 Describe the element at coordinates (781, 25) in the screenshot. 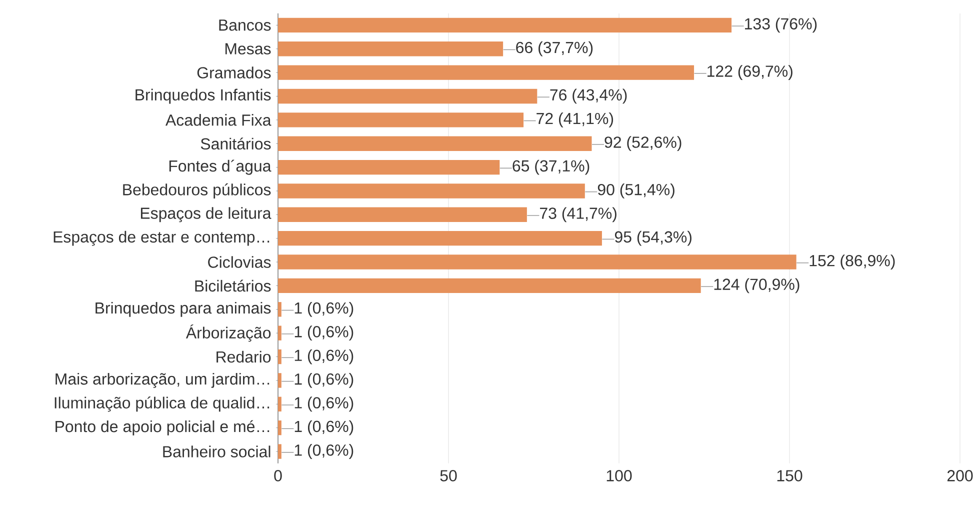

I see `data-label: 133 (76%)` at that location.